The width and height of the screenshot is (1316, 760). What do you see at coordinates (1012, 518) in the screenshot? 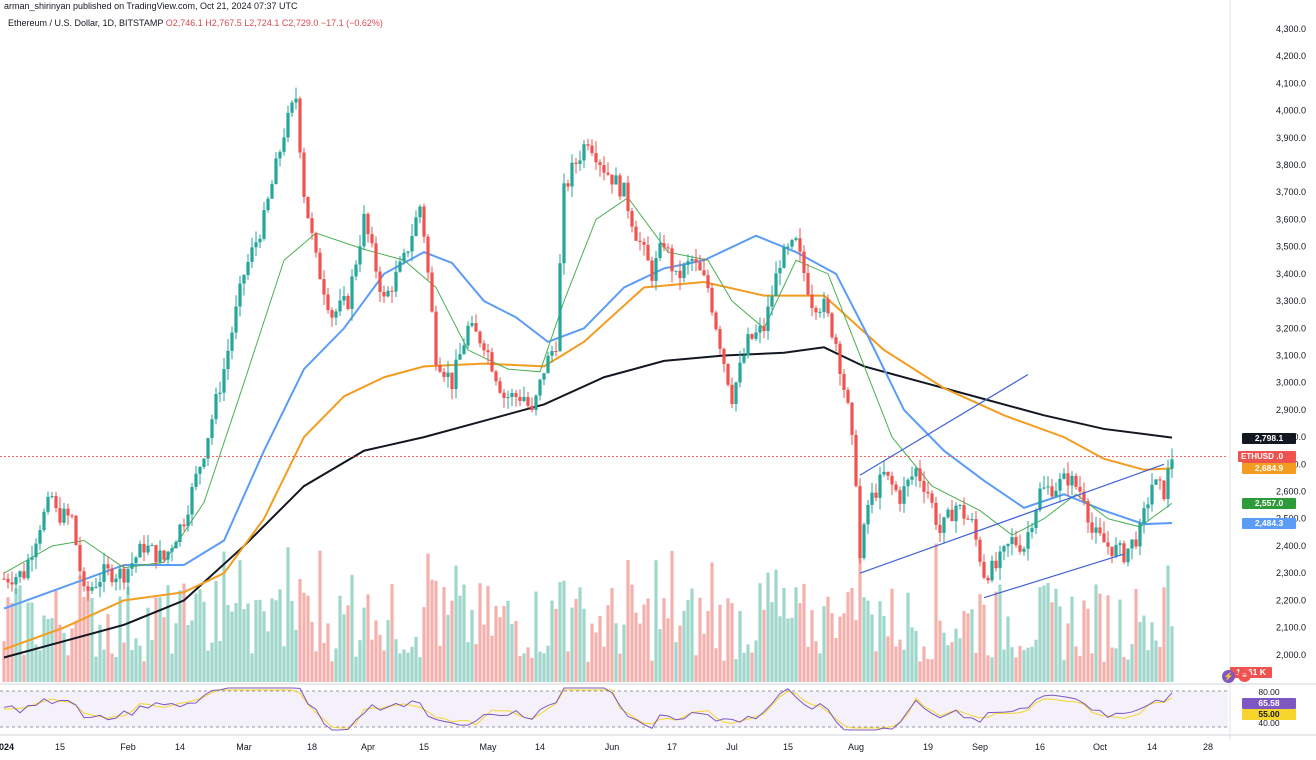
I see `channel-lower-line` at bounding box center [1012, 518].